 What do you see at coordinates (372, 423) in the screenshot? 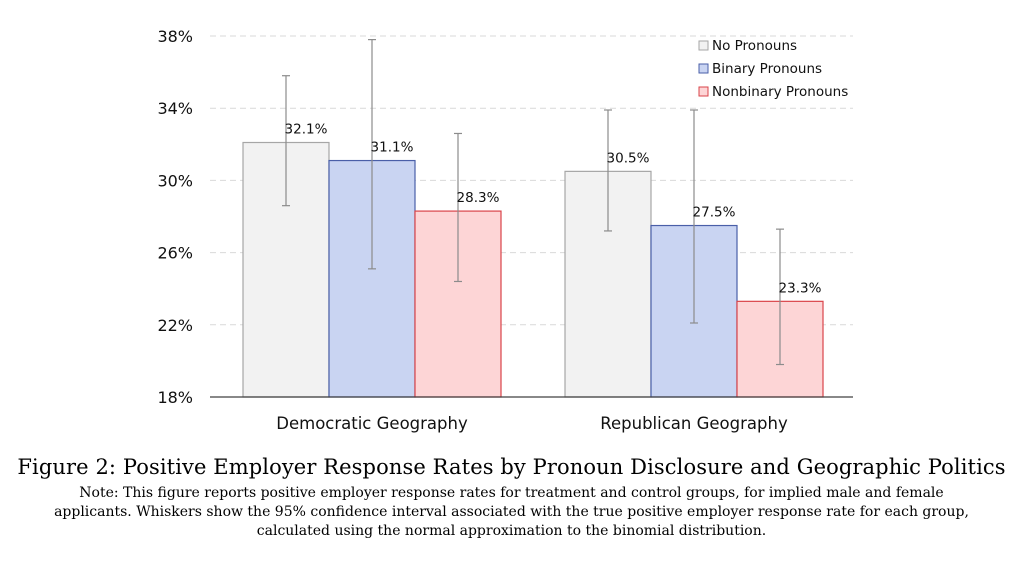
I see `x-category-label: Democratic Geography` at bounding box center [372, 423].